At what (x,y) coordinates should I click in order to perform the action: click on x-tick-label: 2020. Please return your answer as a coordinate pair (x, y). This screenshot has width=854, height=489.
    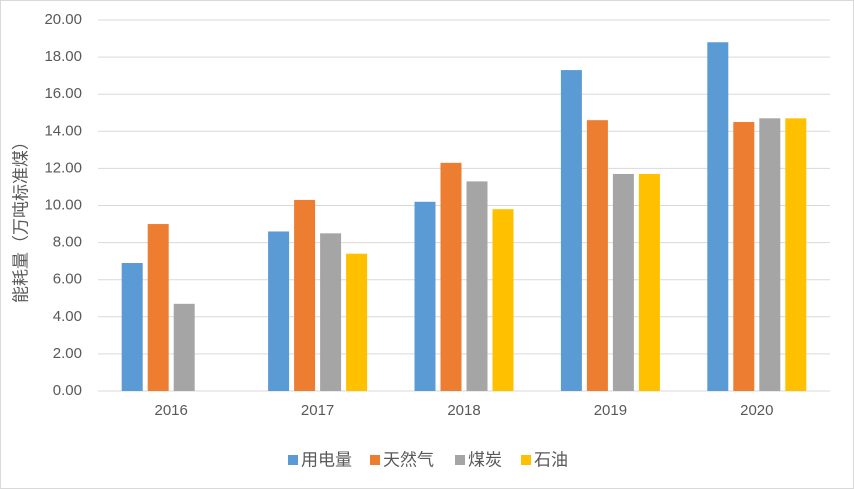
    Looking at the image, I should click on (756, 410).